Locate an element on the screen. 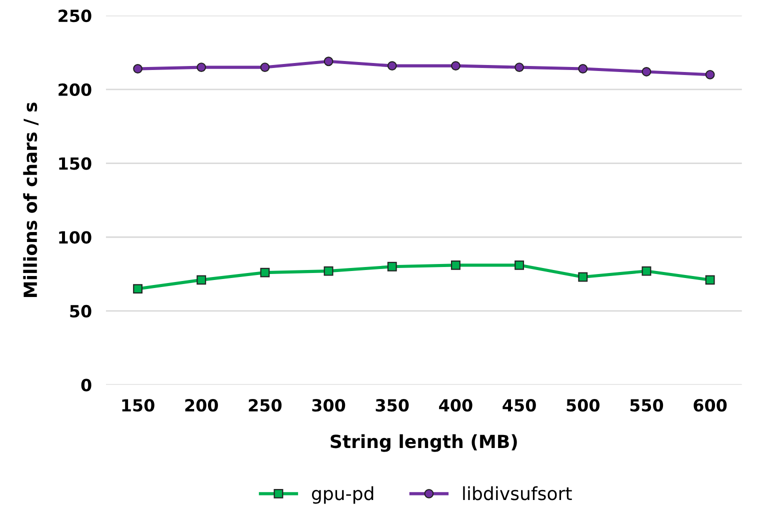  x-tick-label: 600 is located at coordinates (710, 405).